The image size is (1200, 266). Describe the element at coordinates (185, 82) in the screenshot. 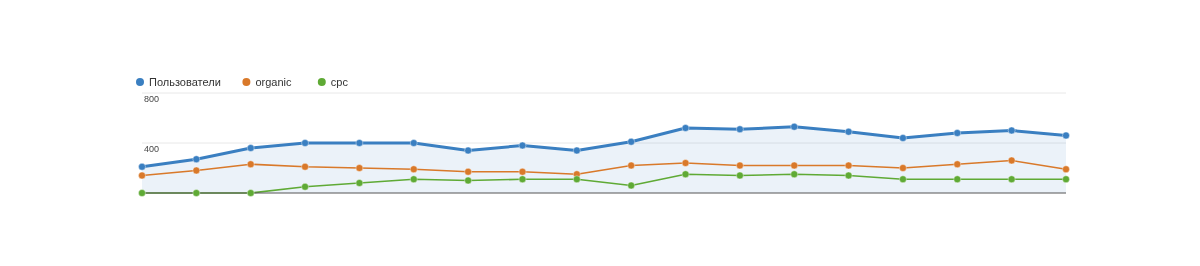

I see `legend-label: Пользователи` at that location.